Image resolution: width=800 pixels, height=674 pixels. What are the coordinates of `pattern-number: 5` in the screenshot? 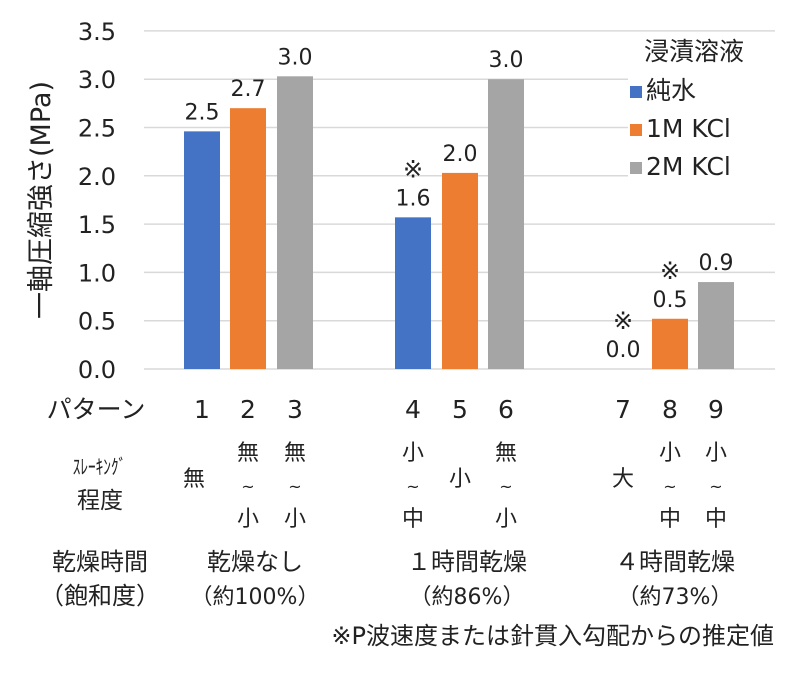 It's located at (460, 409).